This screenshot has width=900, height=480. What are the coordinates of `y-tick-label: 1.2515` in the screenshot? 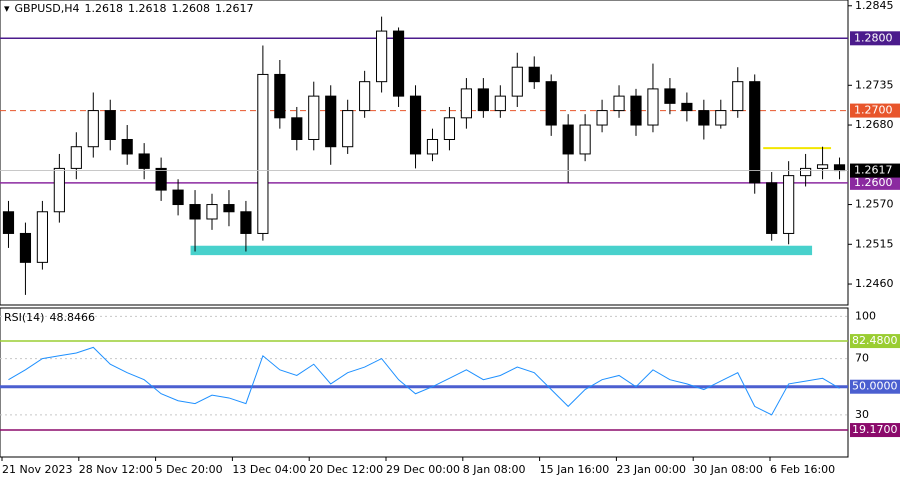 It's located at (874, 243).